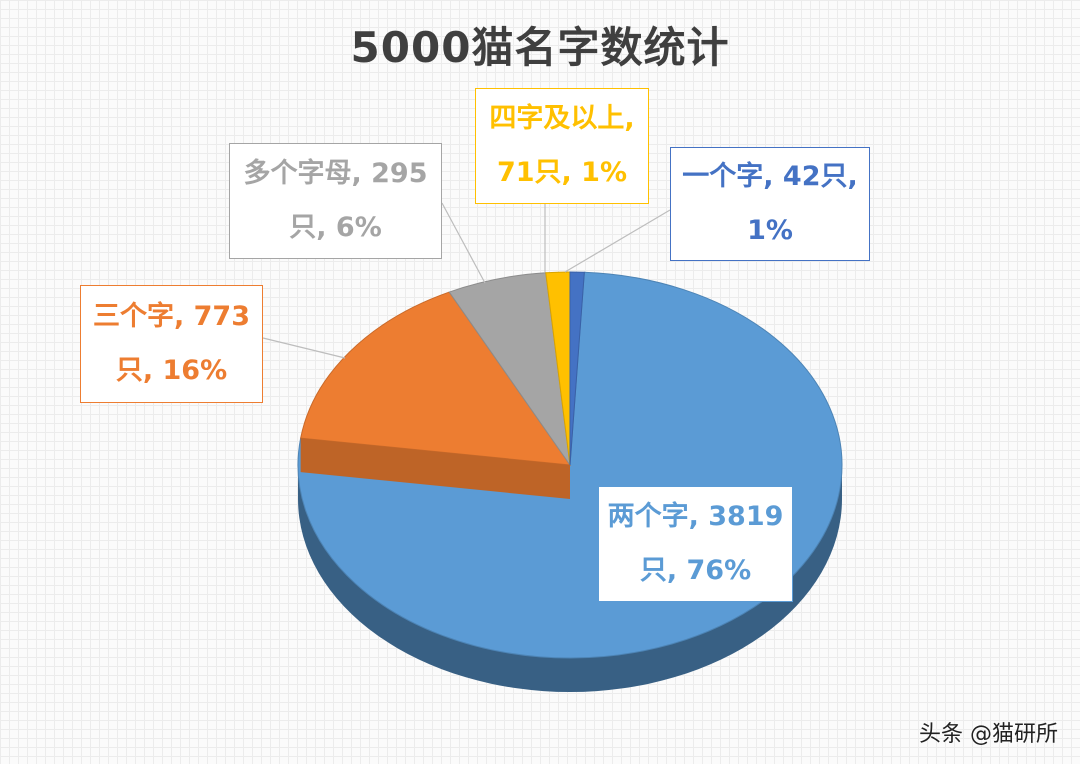 The width and height of the screenshot is (1080, 764). What do you see at coordinates (435, 468) in the screenshot?
I see `pie-side-three-chars` at bounding box center [435, 468].